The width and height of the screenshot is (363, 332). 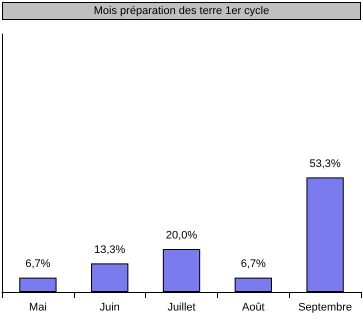 What do you see at coordinates (38, 308) in the screenshot?
I see `x-tick-label: Mai` at bounding box center [38, 308].